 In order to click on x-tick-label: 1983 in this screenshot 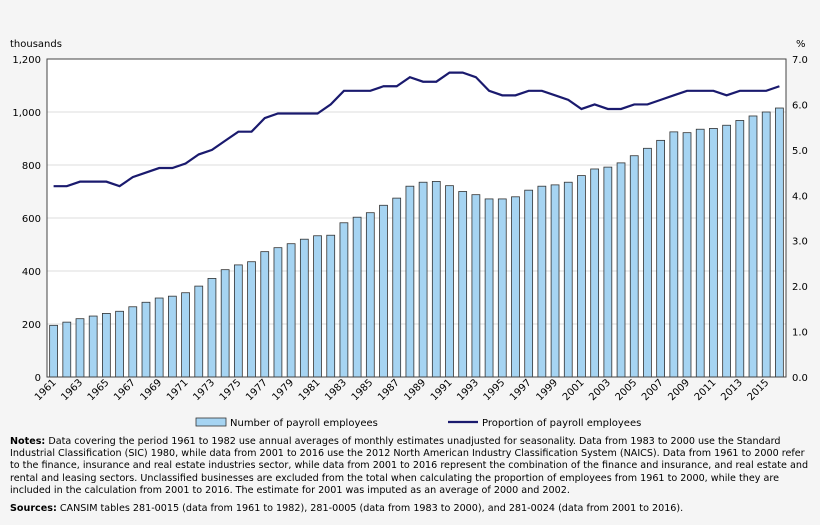, I will do `click(336, 390)`.